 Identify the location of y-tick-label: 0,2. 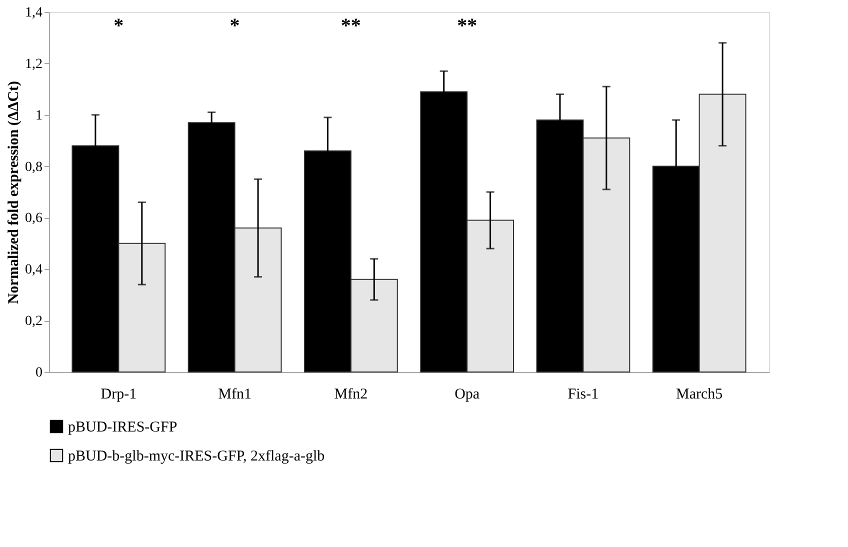
(33, 322).